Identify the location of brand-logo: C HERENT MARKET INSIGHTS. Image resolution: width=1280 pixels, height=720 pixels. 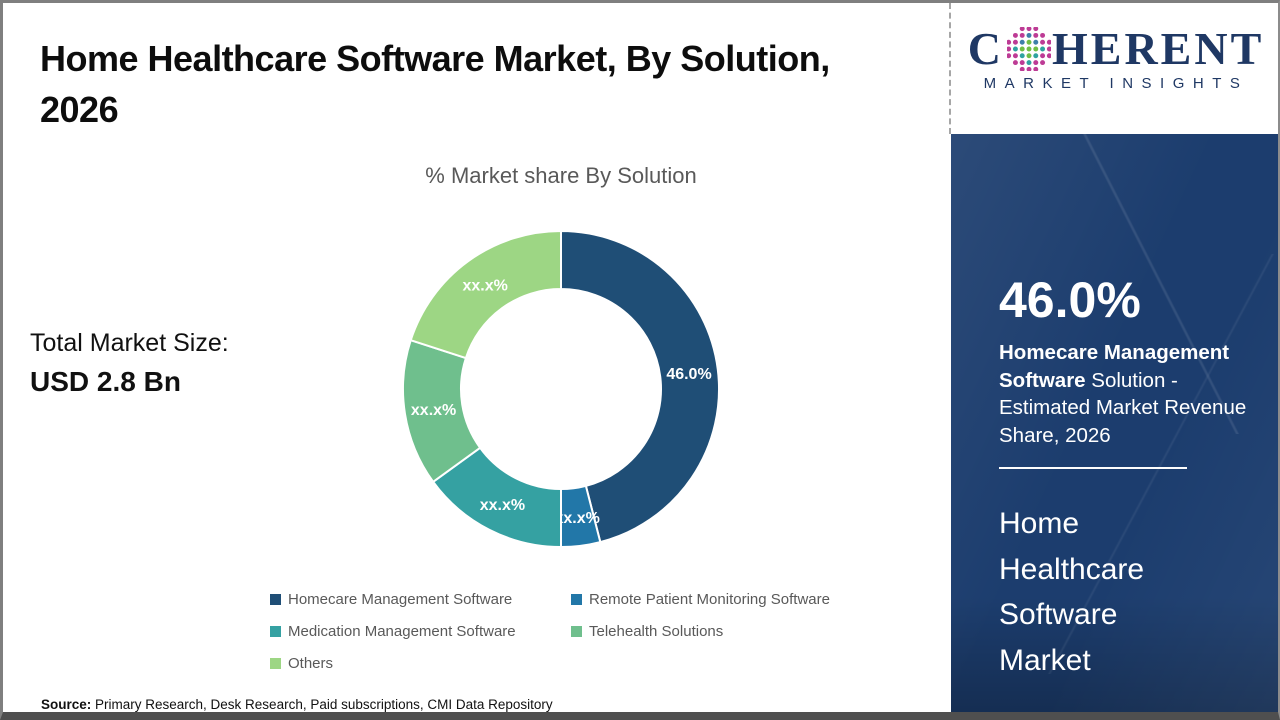
(1114, 68).